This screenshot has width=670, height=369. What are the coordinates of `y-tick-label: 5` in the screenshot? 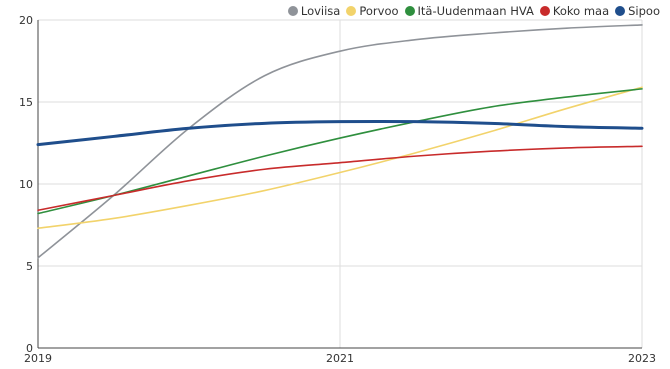 It's located at (29, 266).